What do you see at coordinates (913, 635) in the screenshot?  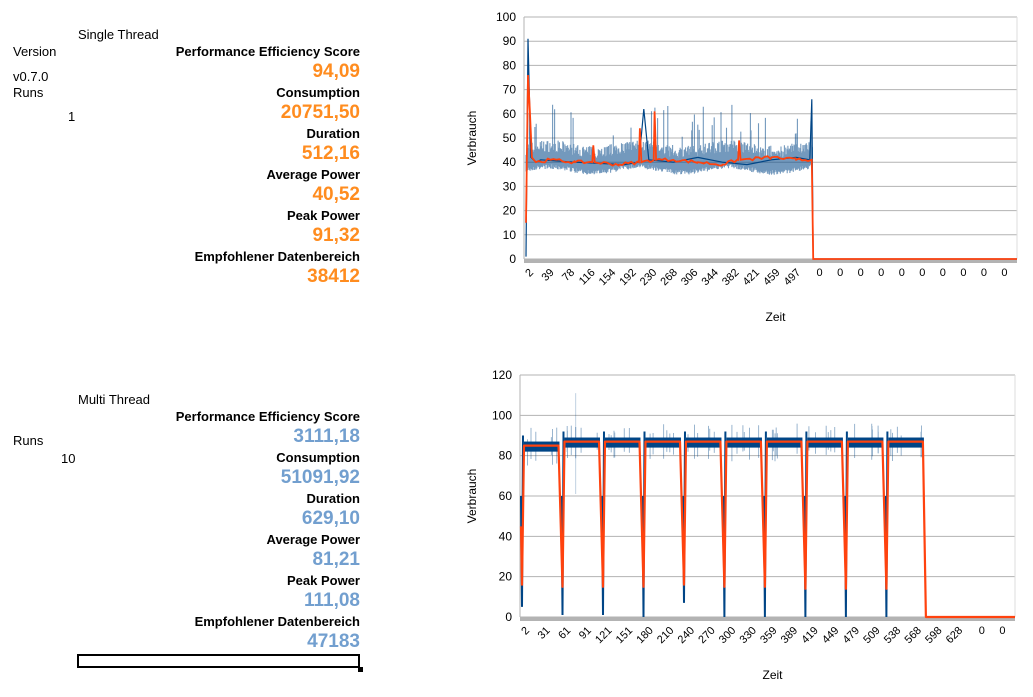 I see `x-tick-label: 568` at bounding box center [913, 635].